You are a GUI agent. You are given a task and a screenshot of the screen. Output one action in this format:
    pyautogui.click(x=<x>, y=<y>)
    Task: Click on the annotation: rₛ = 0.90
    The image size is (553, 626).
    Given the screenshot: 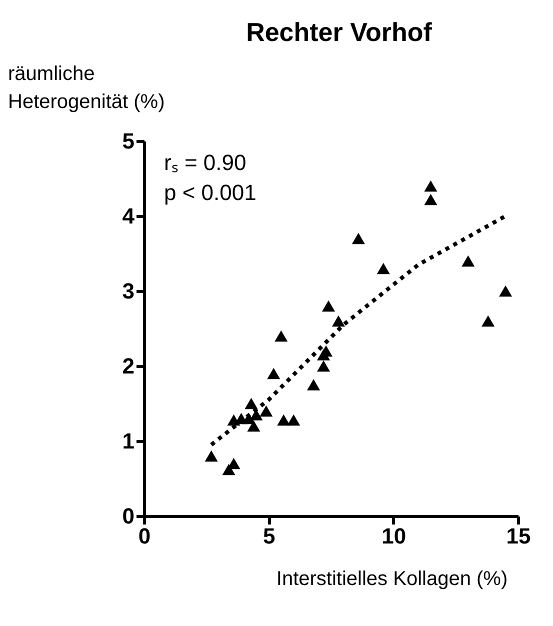 What is the action you would take?
    pyautogui.click(x=205, y=162)
    